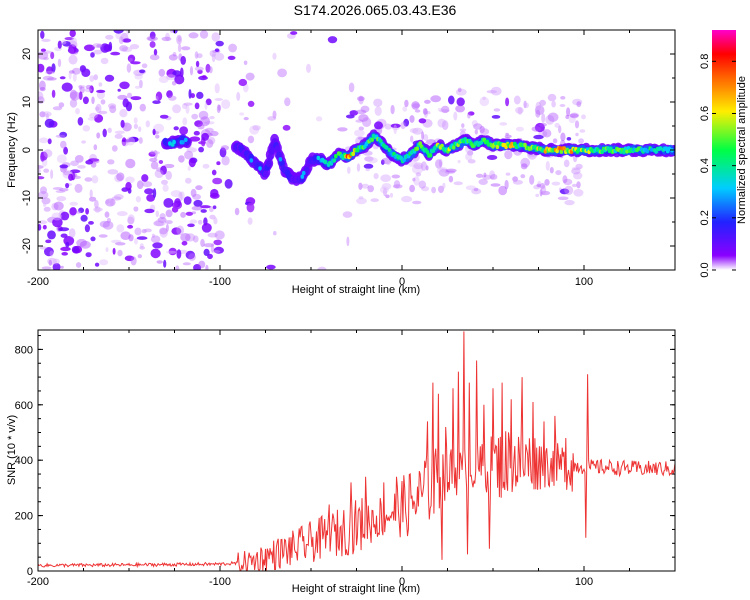  What do you see at coordinates (375, 10) in the screenshot?
I see `figure-title: S174.2026.065.03.43.E36` at bounding box center [375, 10].